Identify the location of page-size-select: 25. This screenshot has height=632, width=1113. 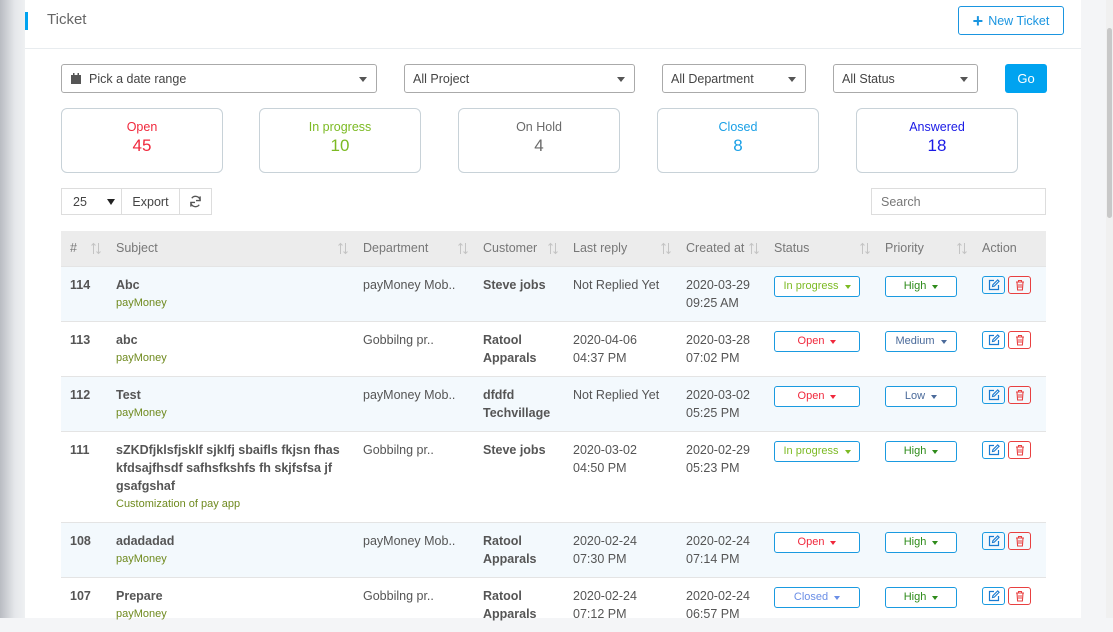
(91, 201).